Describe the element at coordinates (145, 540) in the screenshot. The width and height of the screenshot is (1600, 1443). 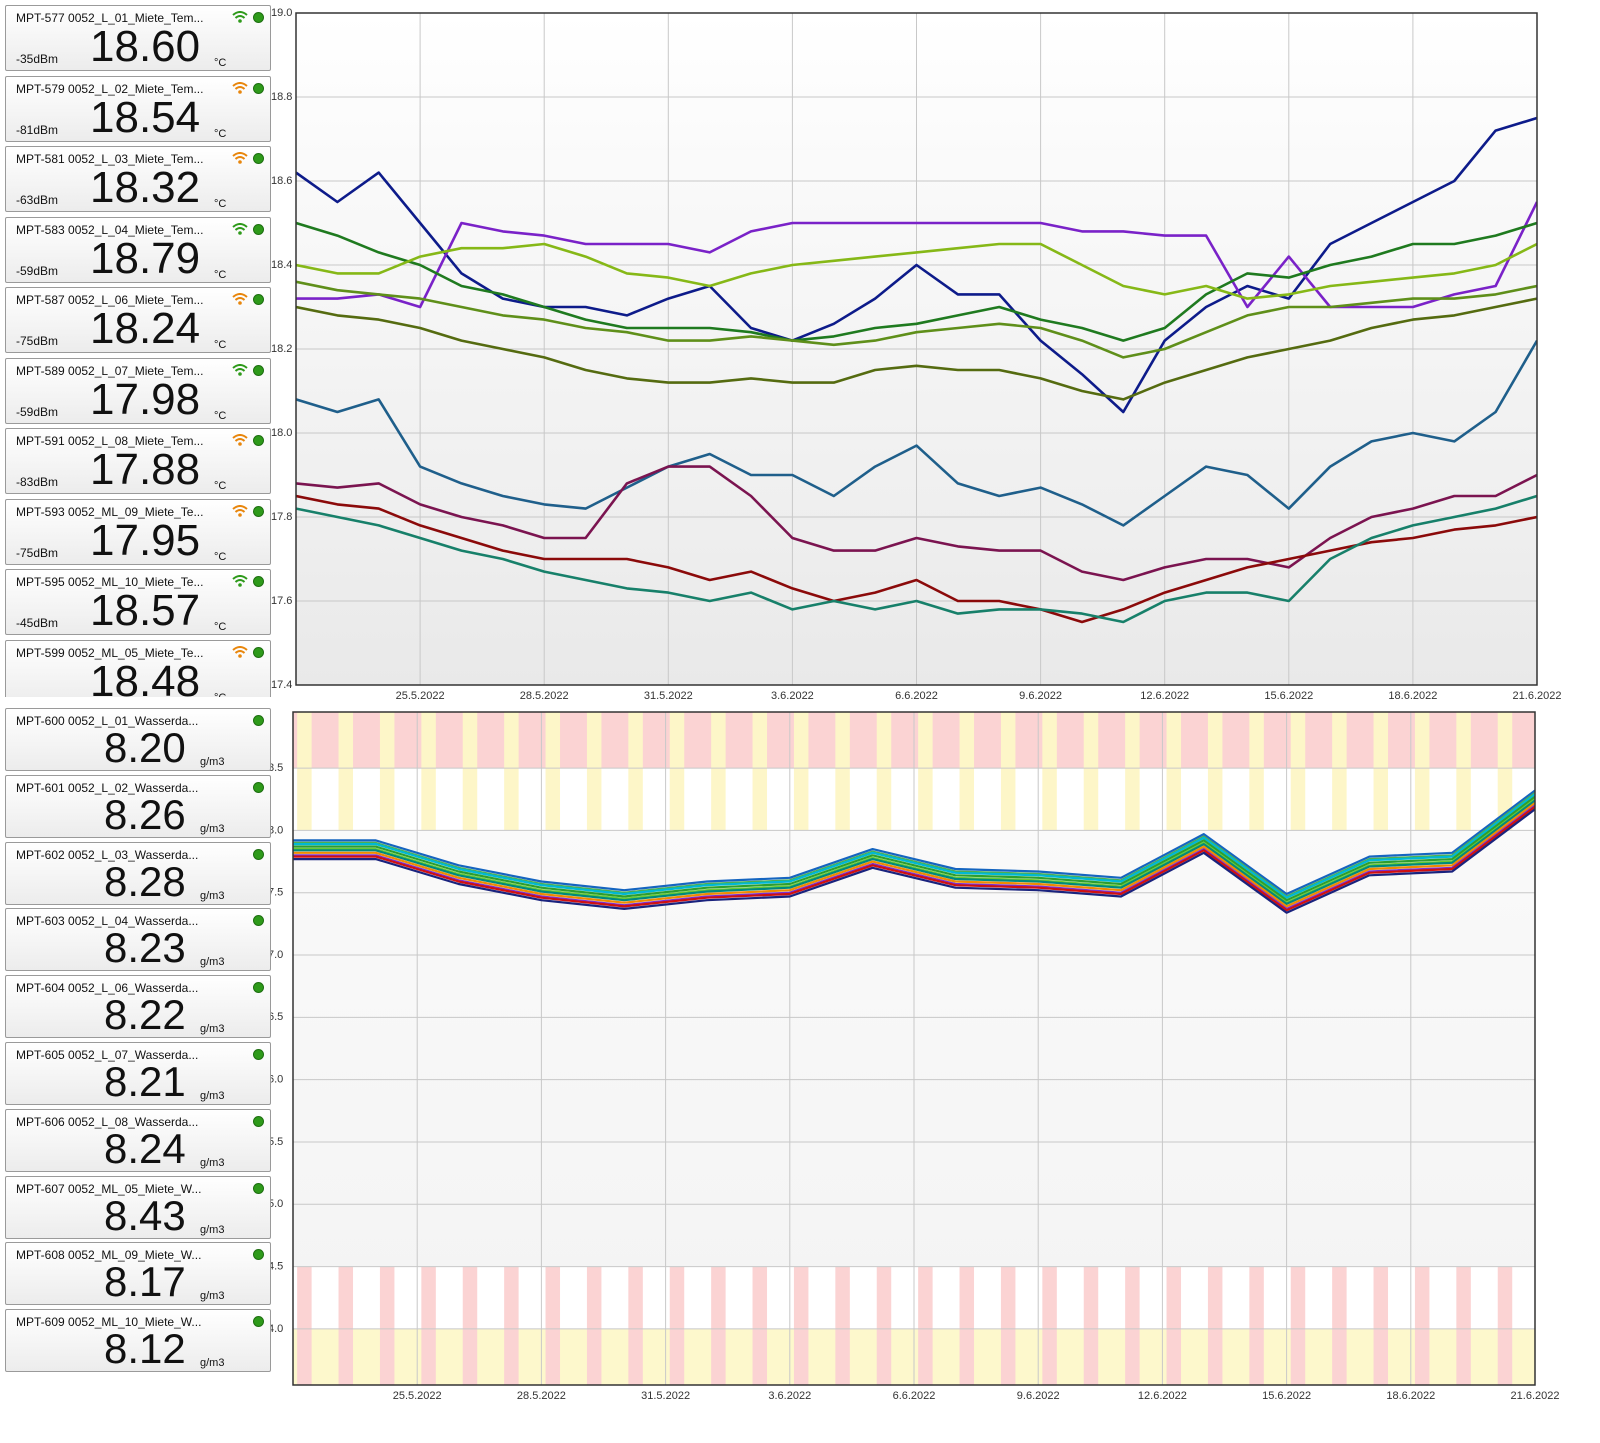
I see `sensor-value: 17.95` at that location.